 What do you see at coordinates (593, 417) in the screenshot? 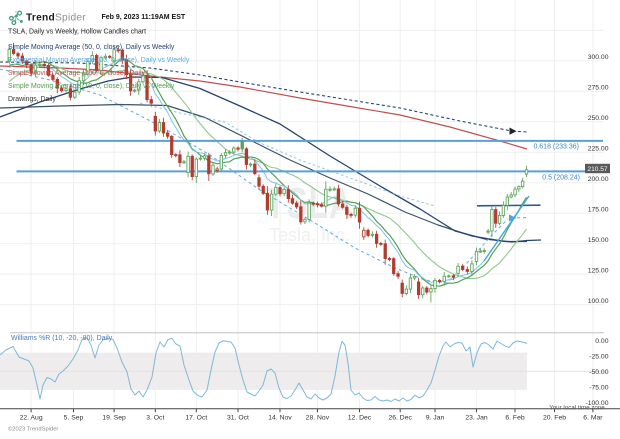
I see `svg-text: 6. Mar` at bounding box center [593, 417].